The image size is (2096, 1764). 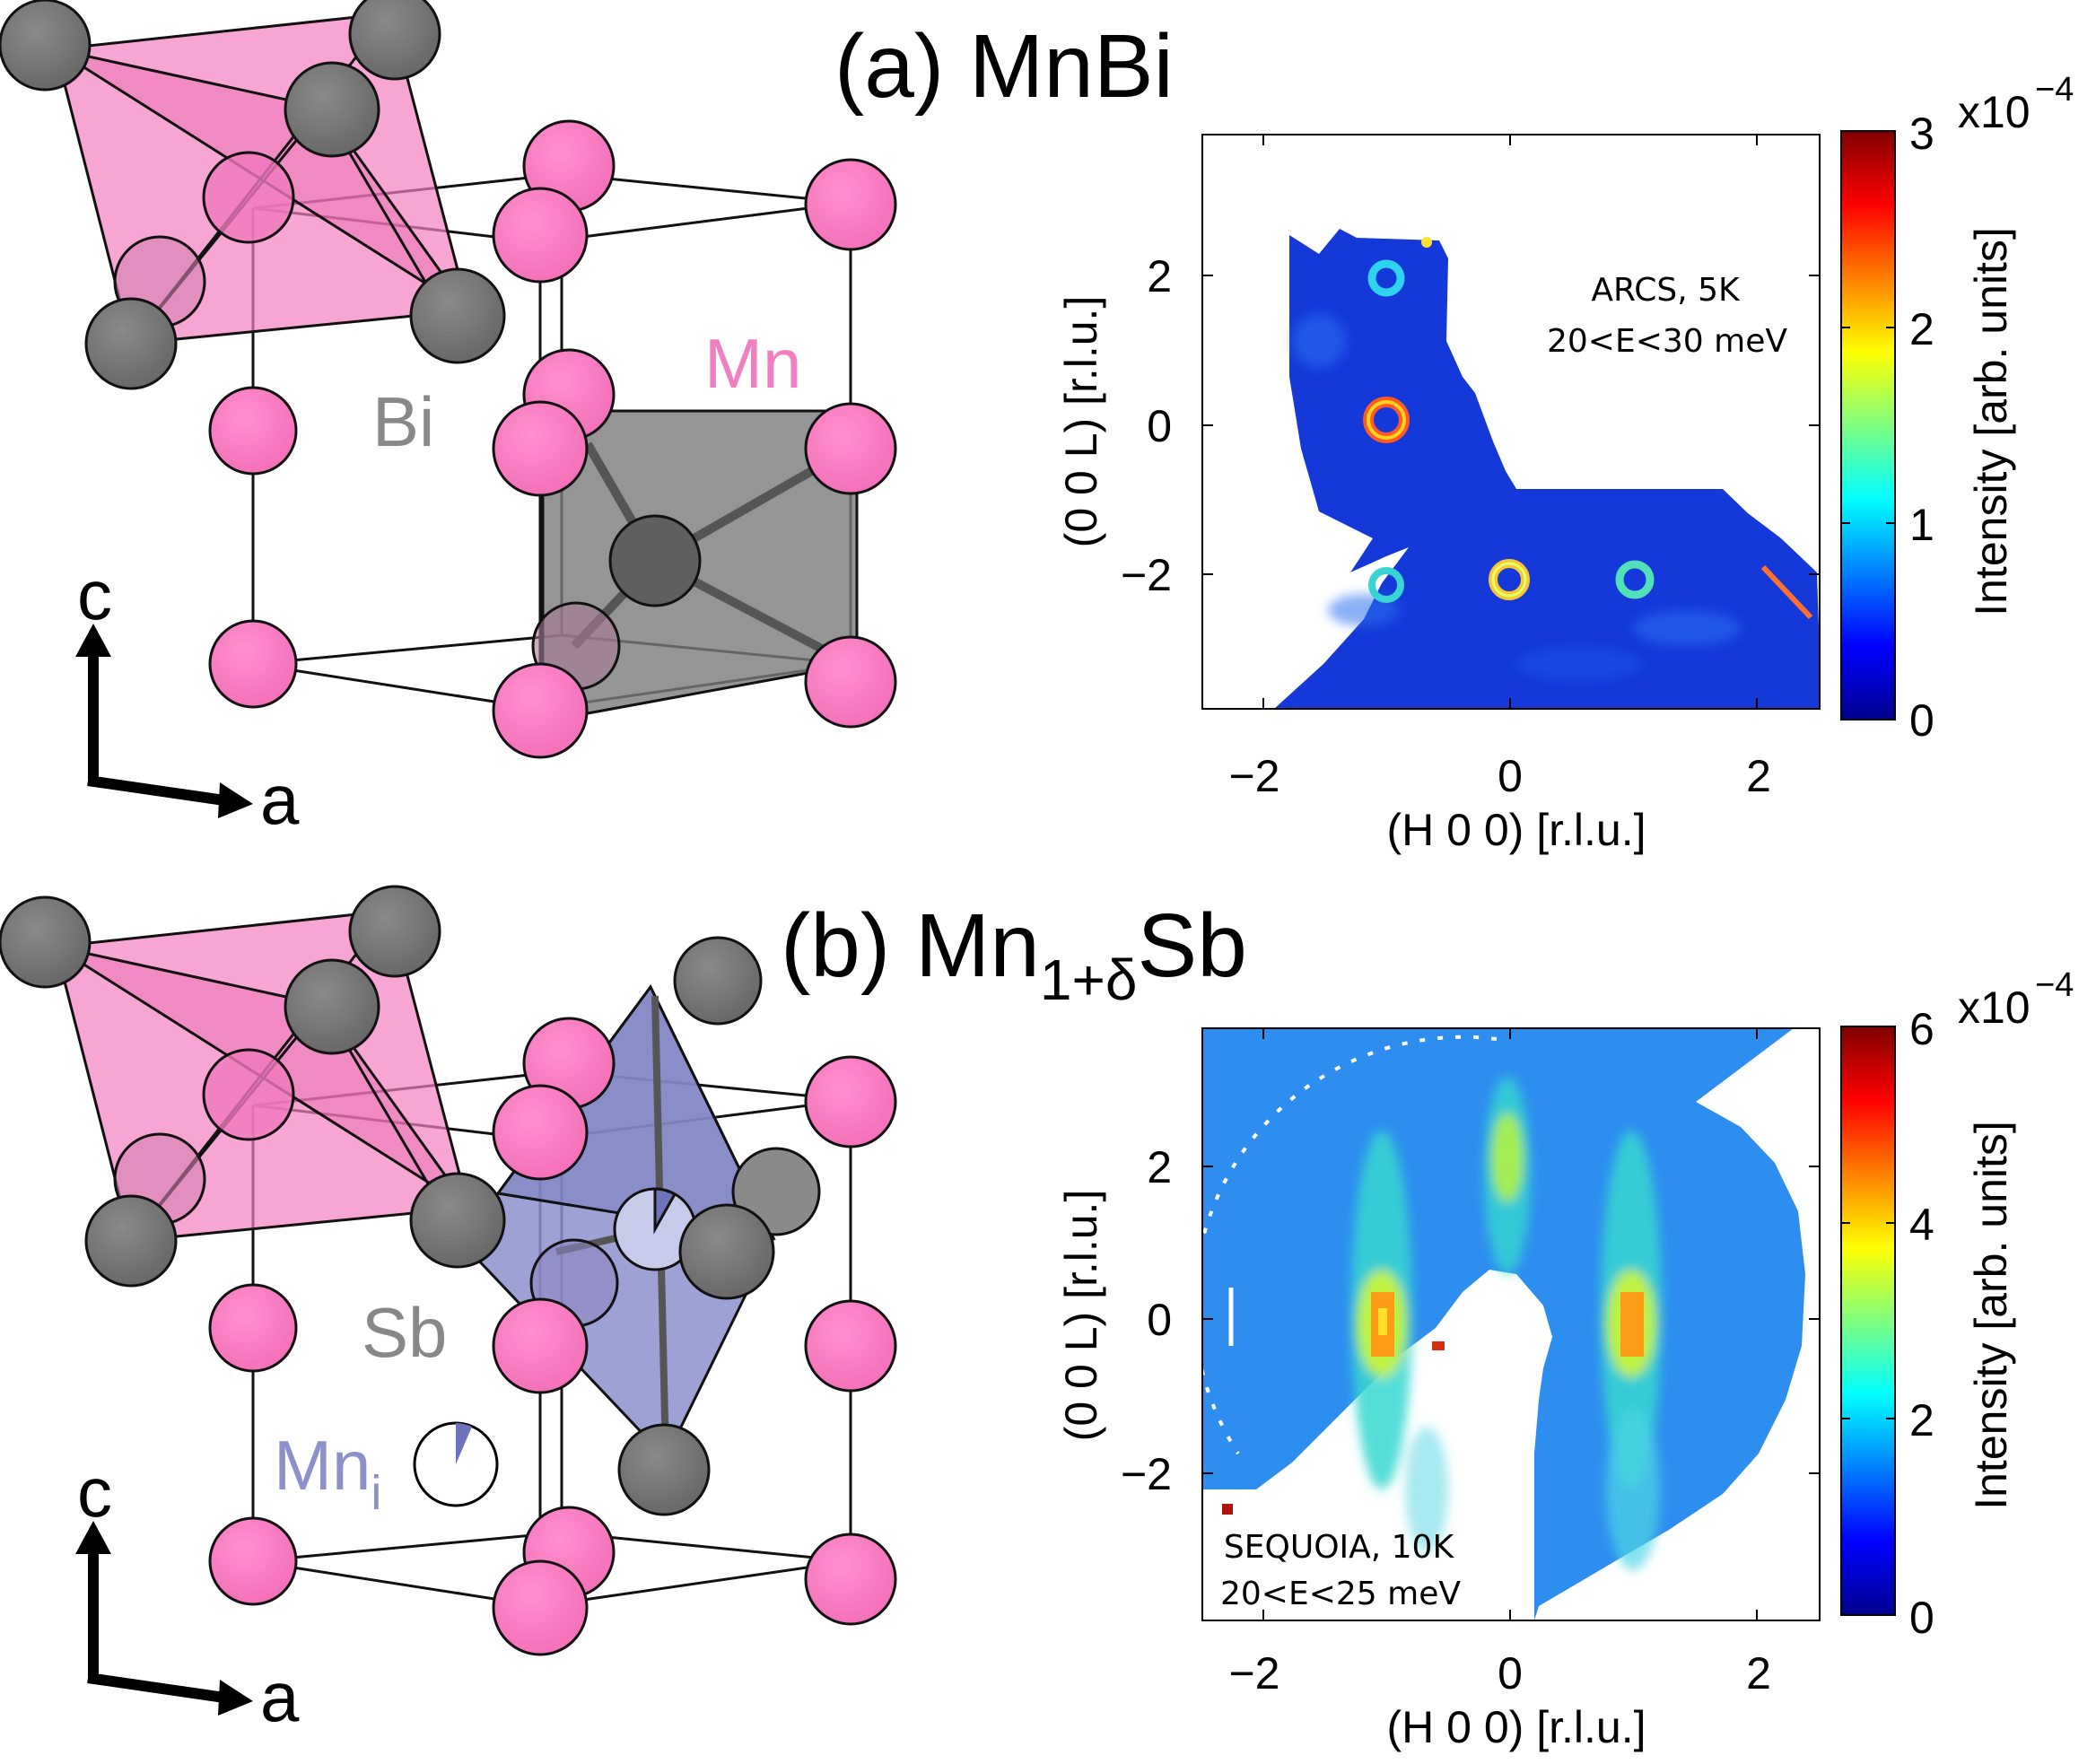 I want to click on ytick-a-0: 2, so click(x=1159, y=276).